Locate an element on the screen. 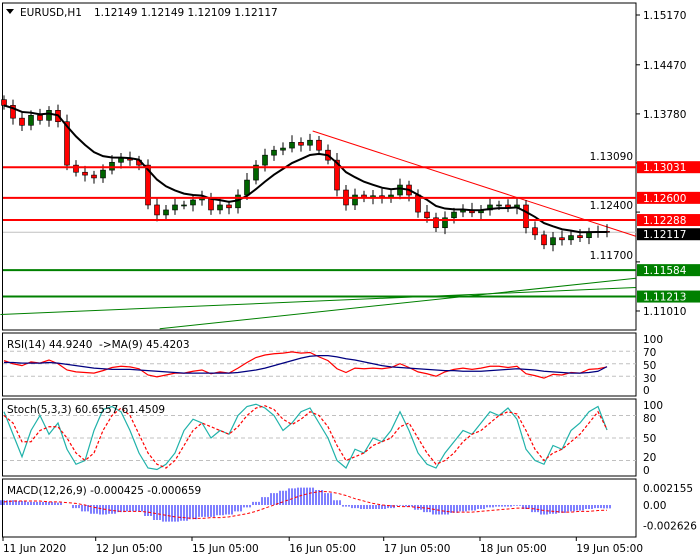  triangle-down-icon is located at coordinates (10, 11).